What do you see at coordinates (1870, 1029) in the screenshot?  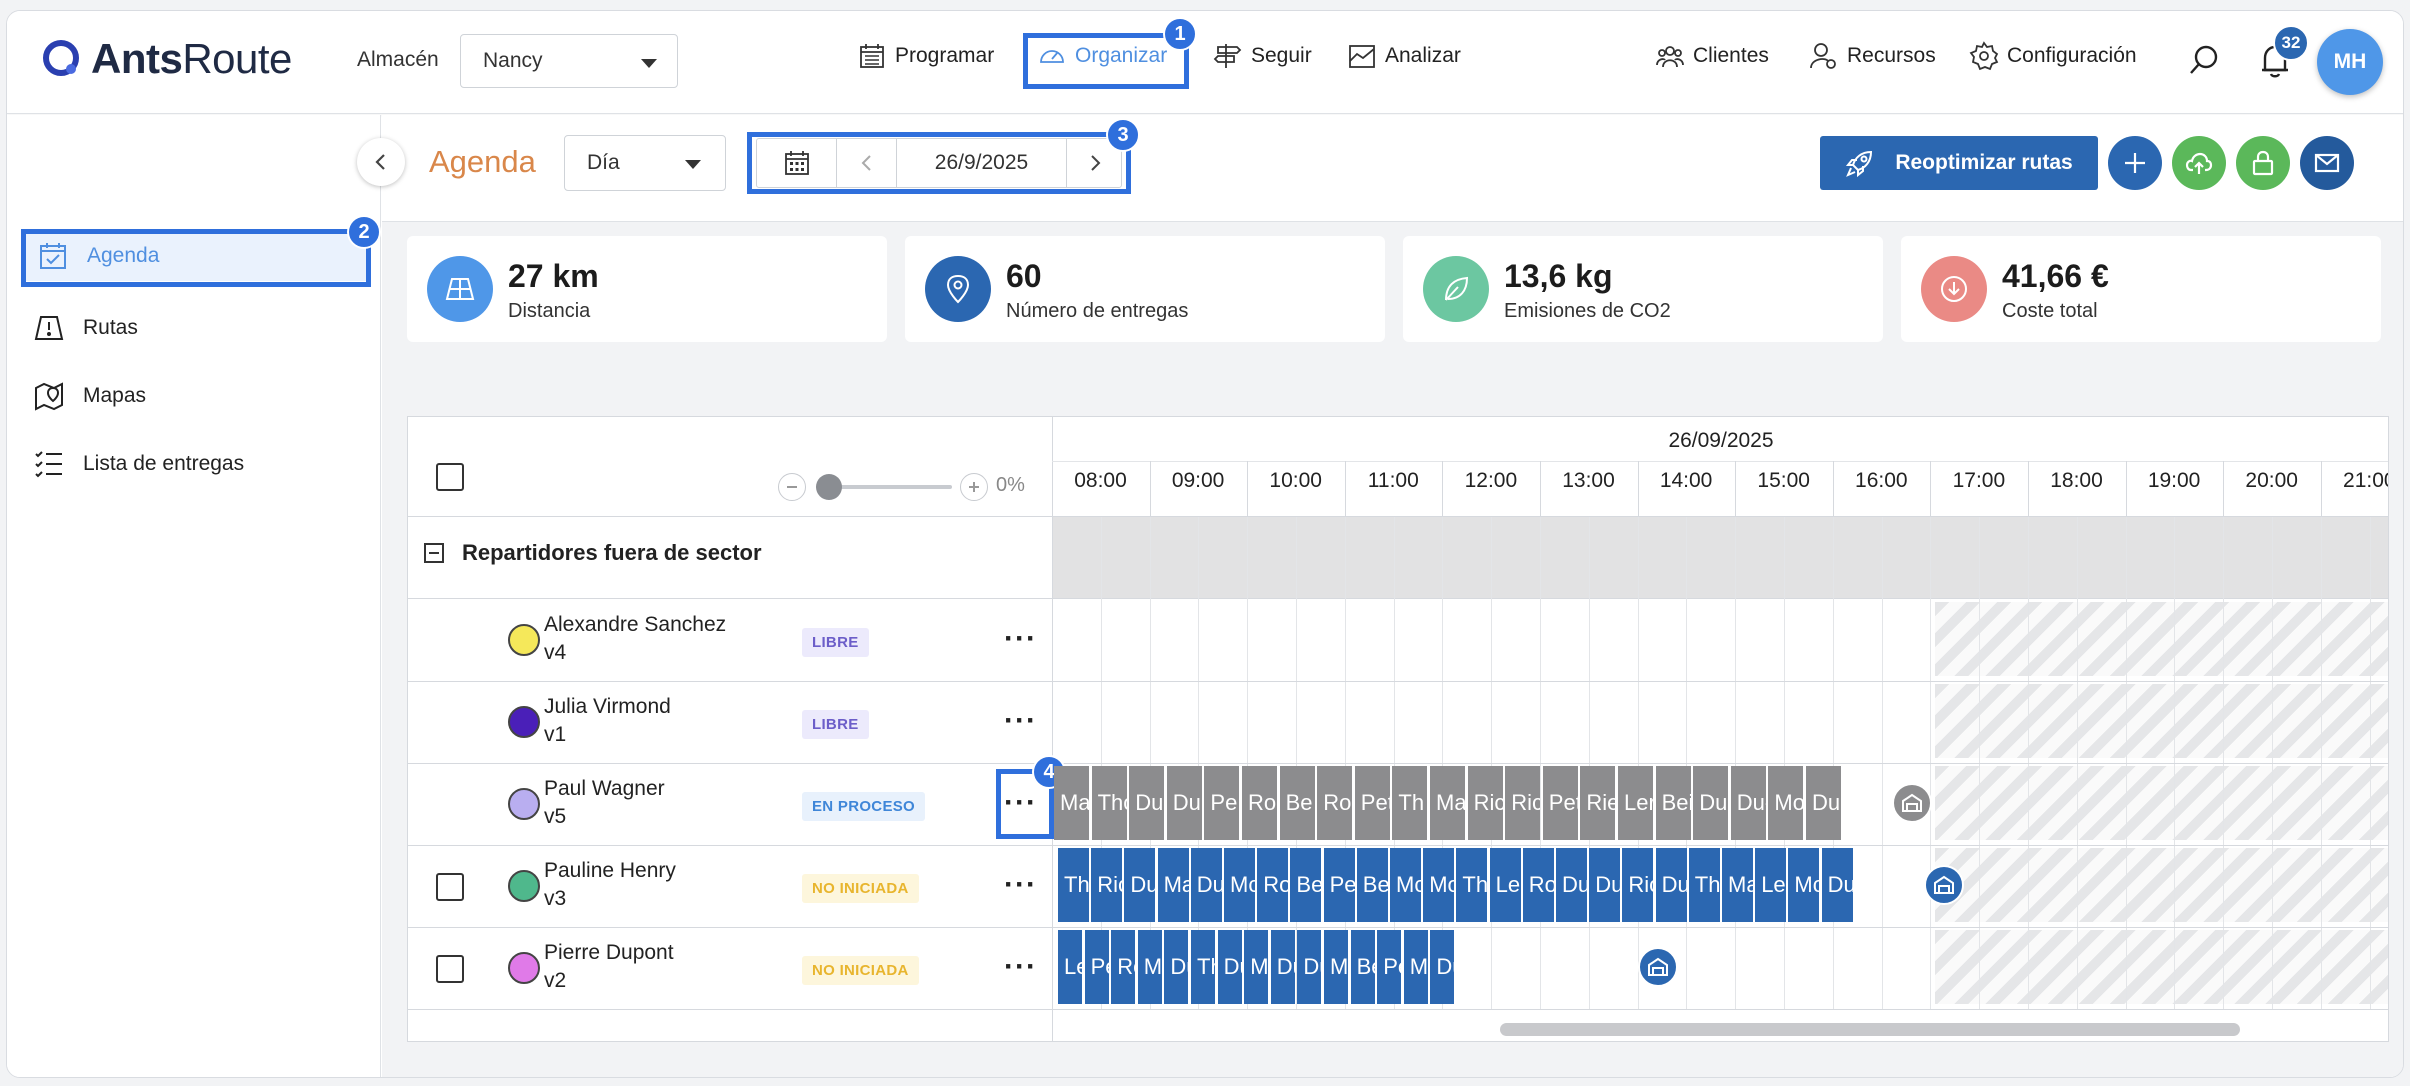 I see `horizontal-scrollbar` at bounding box center [1870, 1029].